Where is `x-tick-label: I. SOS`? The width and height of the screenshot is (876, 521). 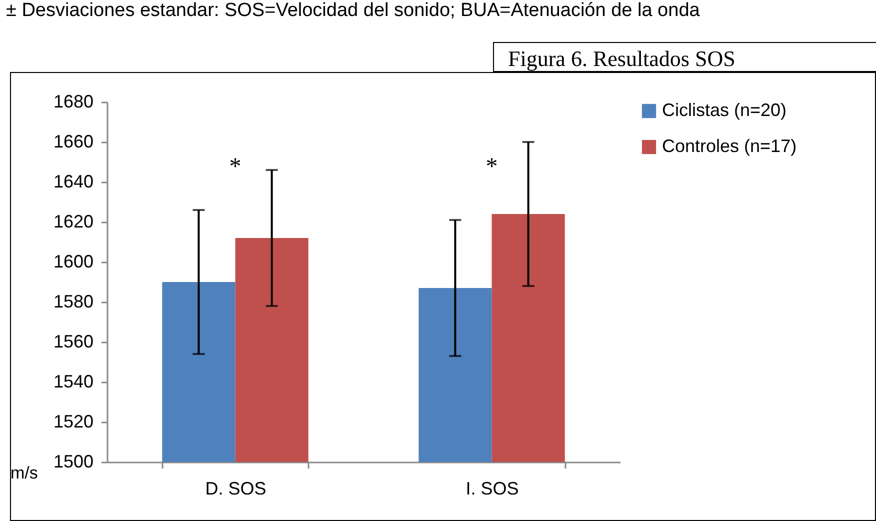 x-tick-label: I. SOS is located at coordinates (492, 488).